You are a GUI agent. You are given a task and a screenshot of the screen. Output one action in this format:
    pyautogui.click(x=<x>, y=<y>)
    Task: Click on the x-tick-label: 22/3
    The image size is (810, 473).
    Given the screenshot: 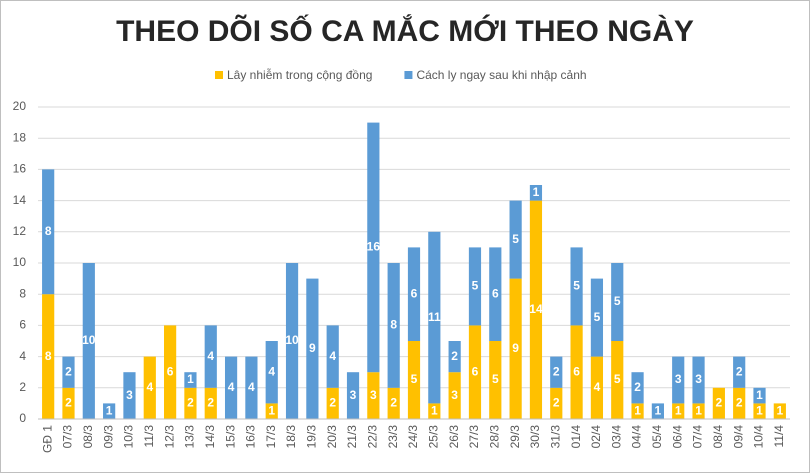 What is the action you would take?
    pyautogui.click(x=373, y=437)
    